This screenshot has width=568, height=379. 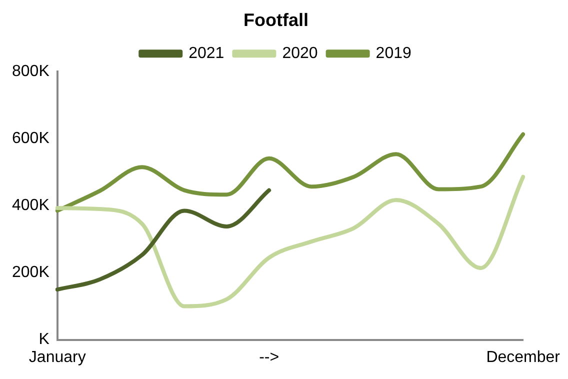 I want to click on y-tick-label: 400K, so click(x=31, y=205).